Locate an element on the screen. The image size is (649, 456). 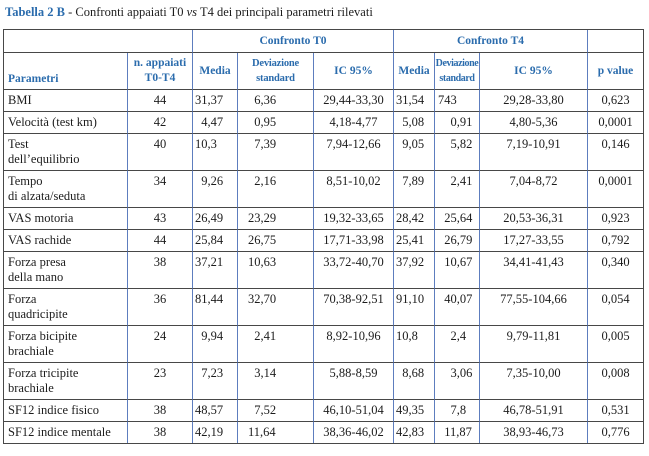
cell-p-value: 0,054 is located at coordinates (615, 307).